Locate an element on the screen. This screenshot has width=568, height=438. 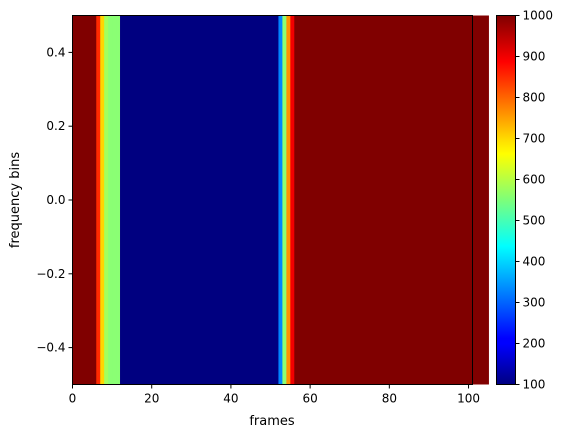
colorbar-tick-label: 700 is located at coordinates (534, 139).